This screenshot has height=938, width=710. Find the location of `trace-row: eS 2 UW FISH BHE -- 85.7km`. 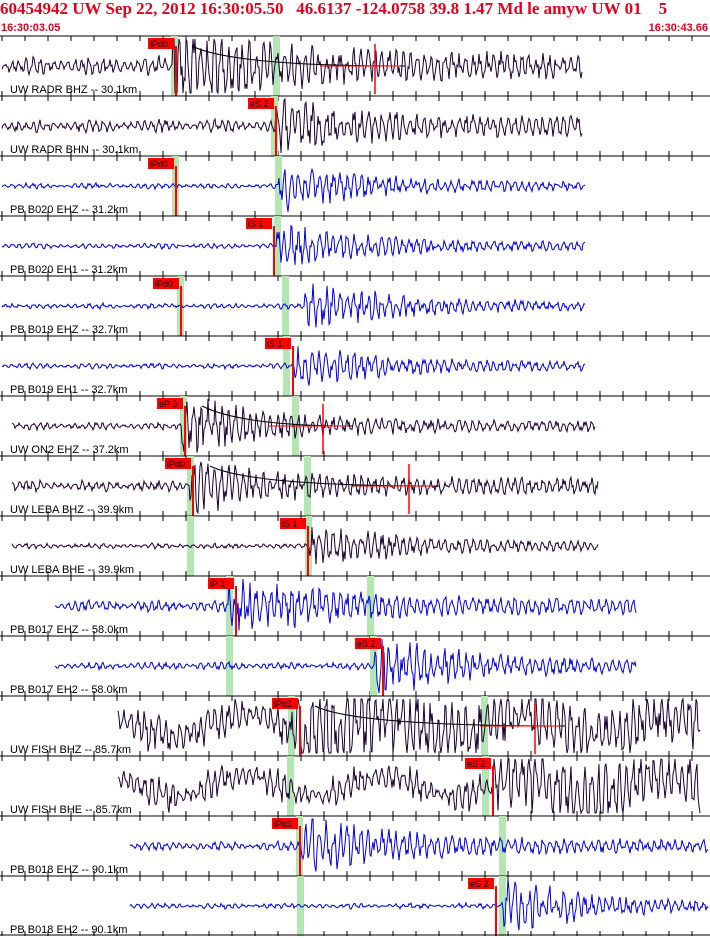

trace-row: eS 2 UW FISH BHE -- 85.7km is located at coordinates (355, 785).